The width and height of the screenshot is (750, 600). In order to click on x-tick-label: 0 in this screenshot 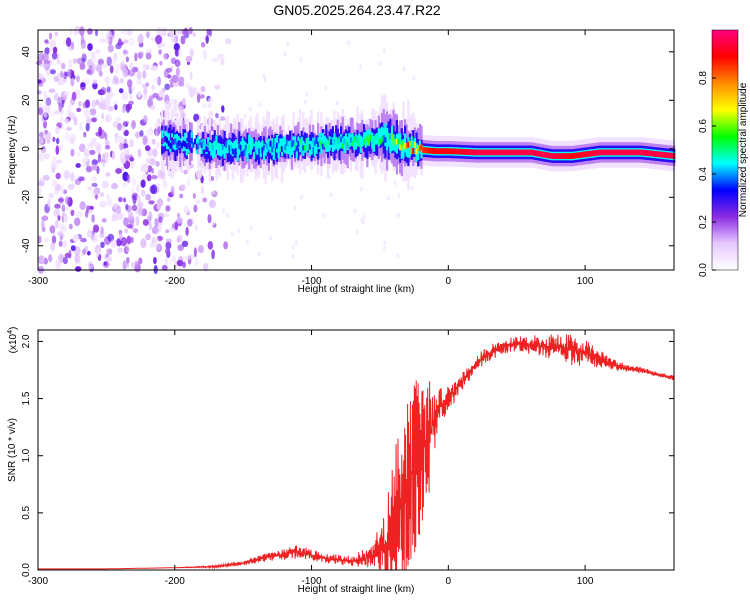, I will do `click(449, 281)`.